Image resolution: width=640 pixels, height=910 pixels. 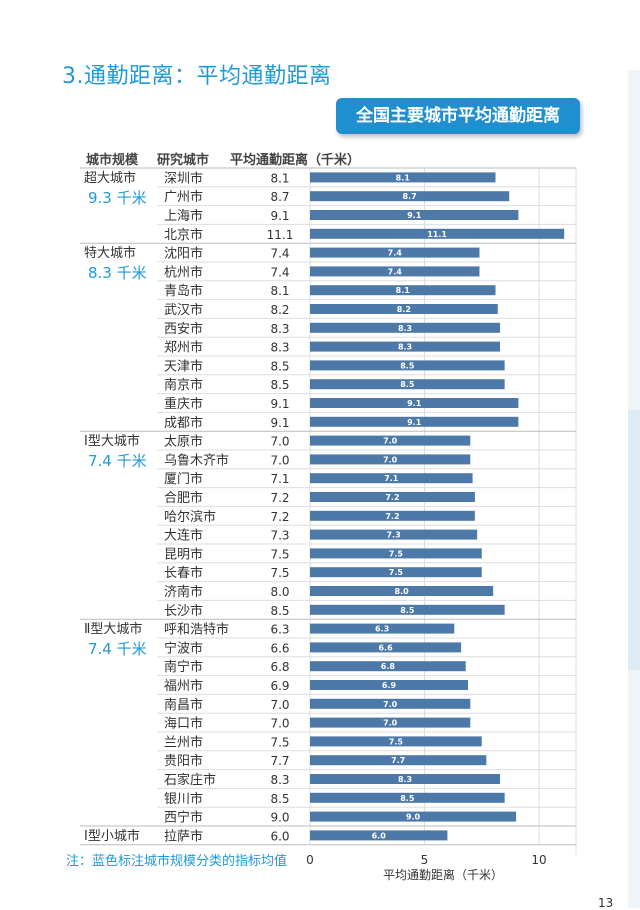 I want to click on bar-data-label: 7.4, so click(x=395, y=271).